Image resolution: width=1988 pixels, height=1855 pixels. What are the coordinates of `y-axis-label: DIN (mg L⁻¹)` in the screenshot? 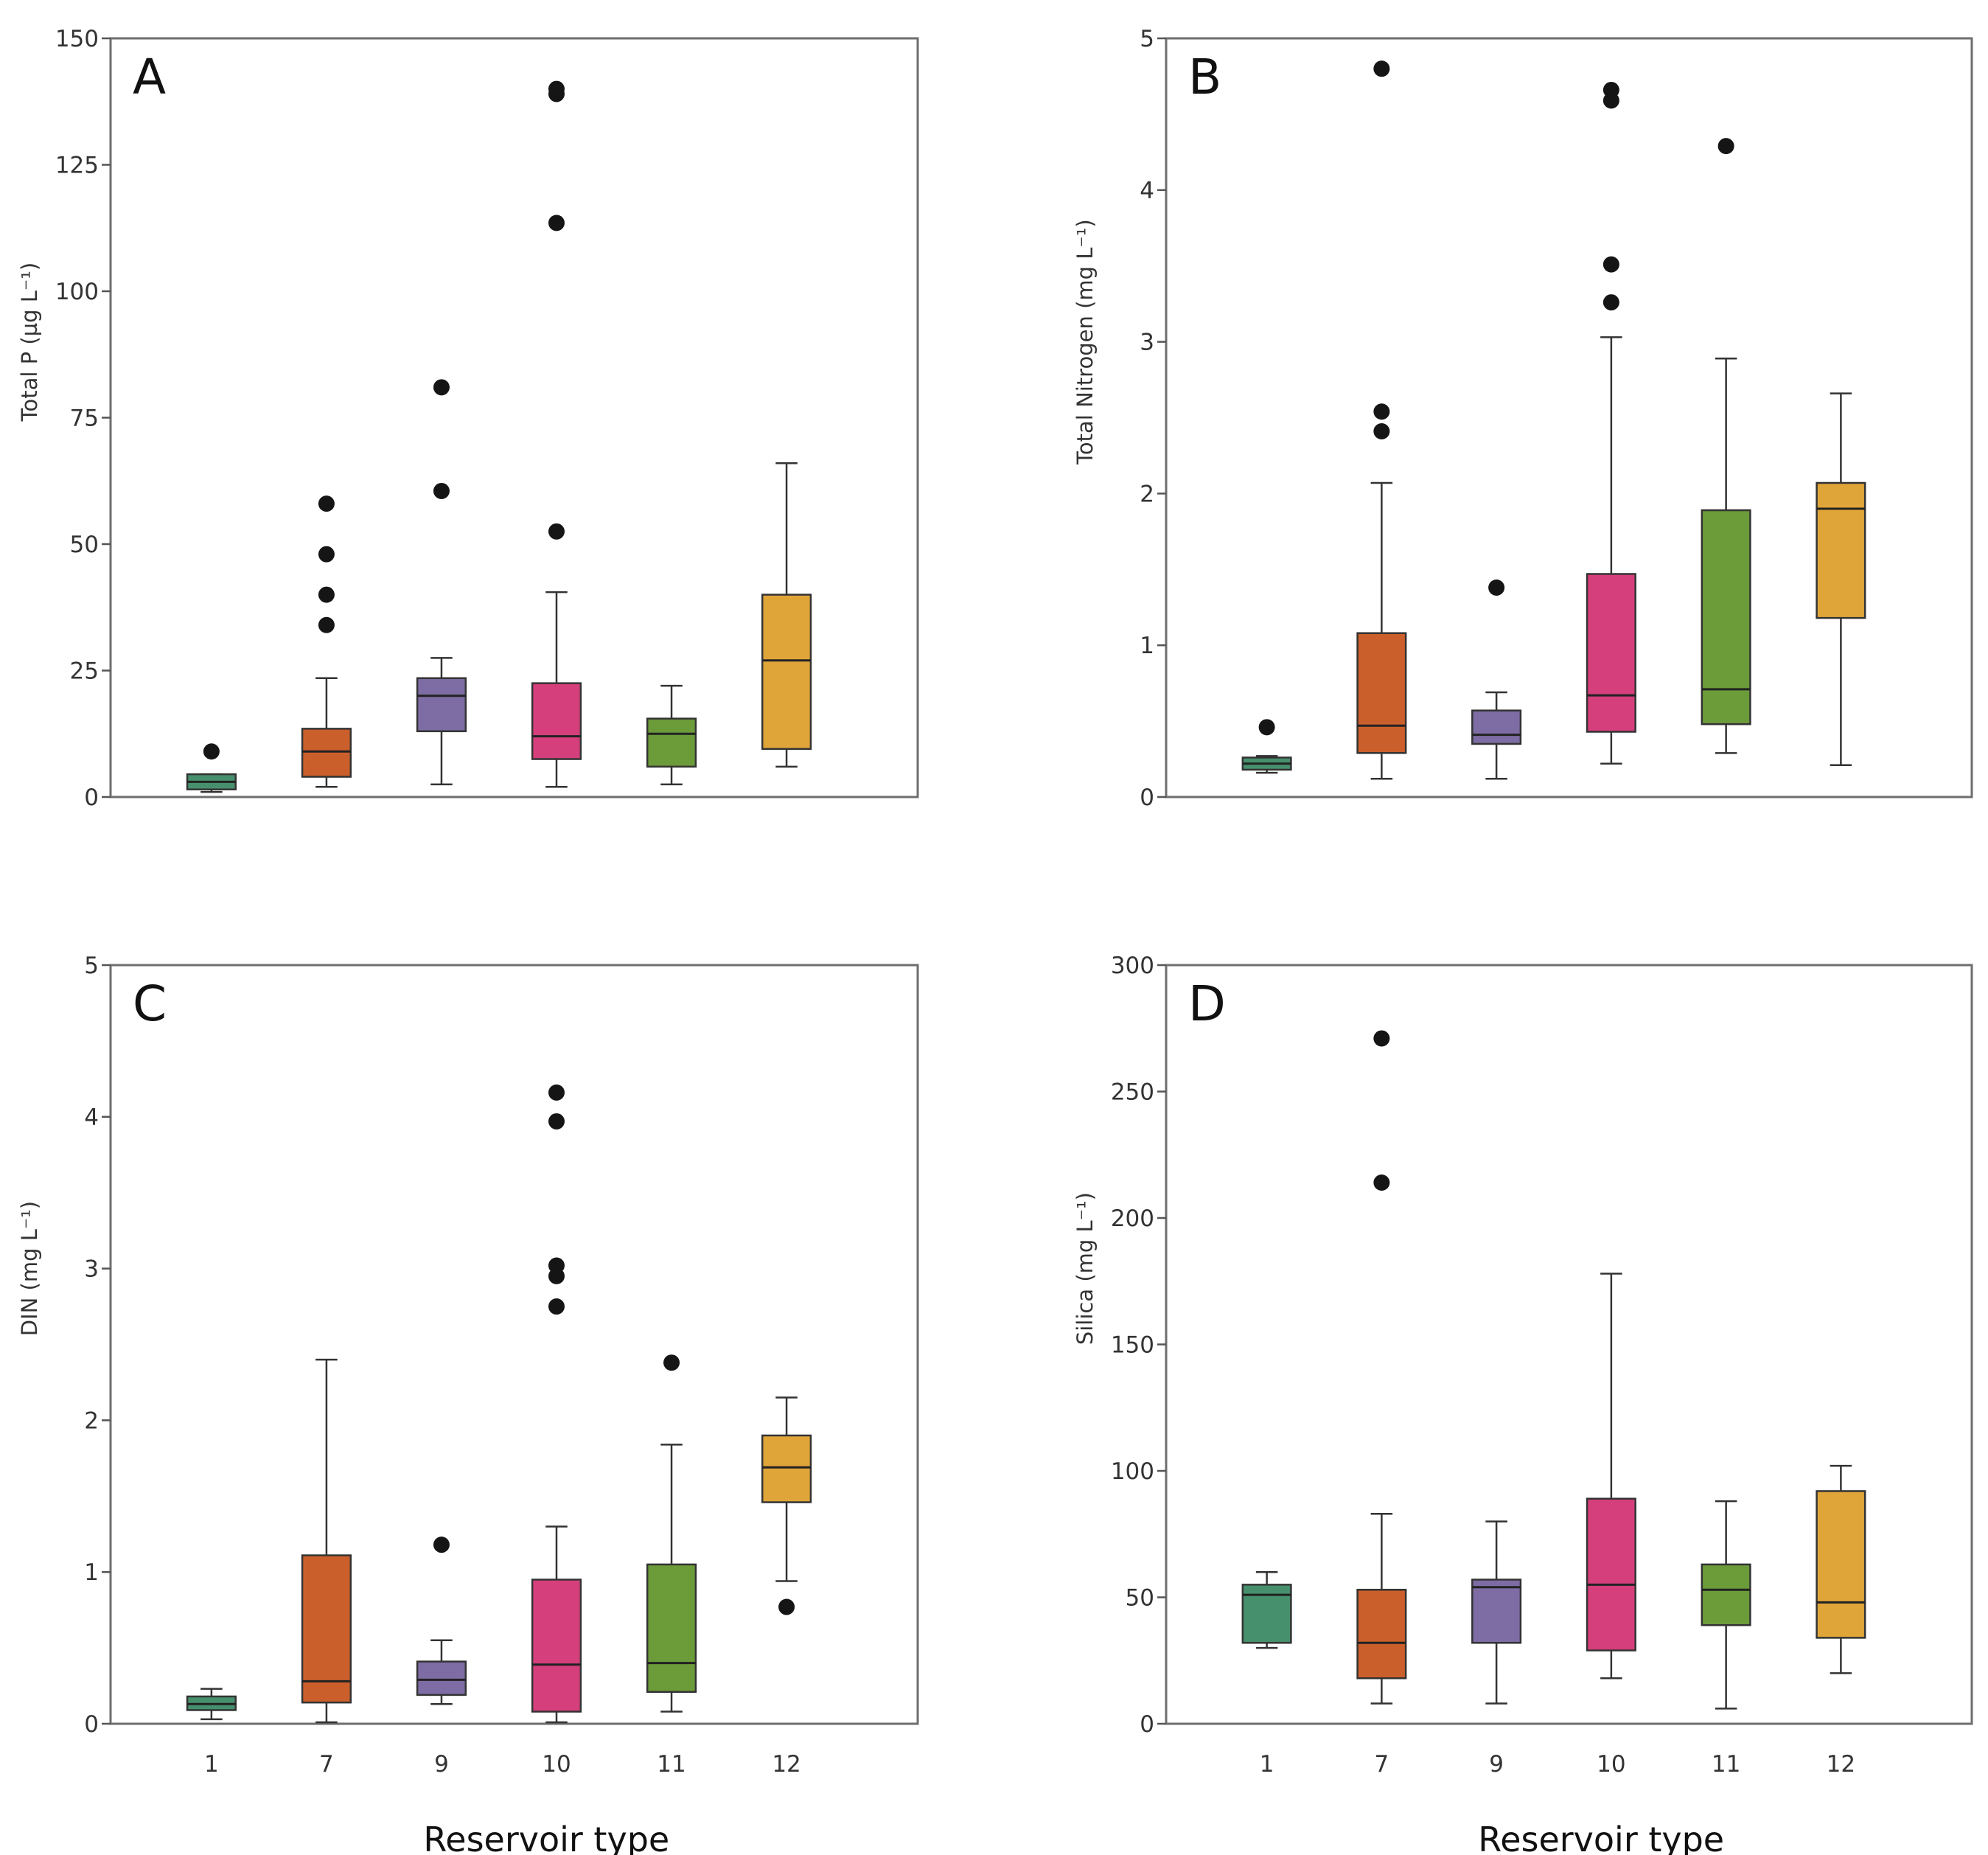 It's located at (29, 1268).